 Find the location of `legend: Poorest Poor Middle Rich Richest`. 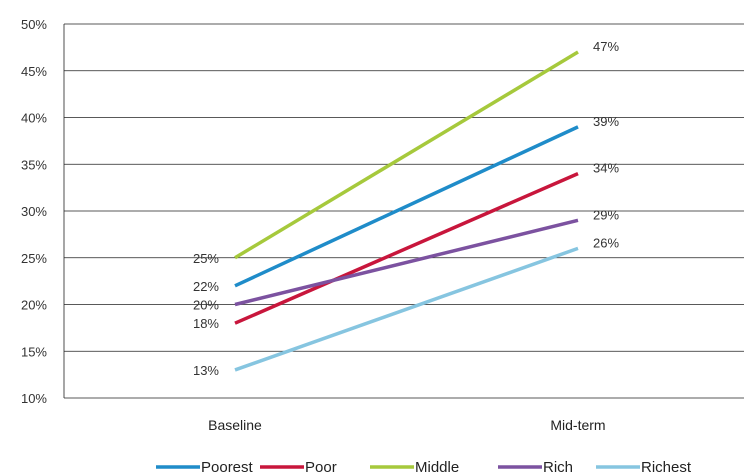

legend: Poorest Poor Middle Rich Richest is located at coordinates (424, 467).